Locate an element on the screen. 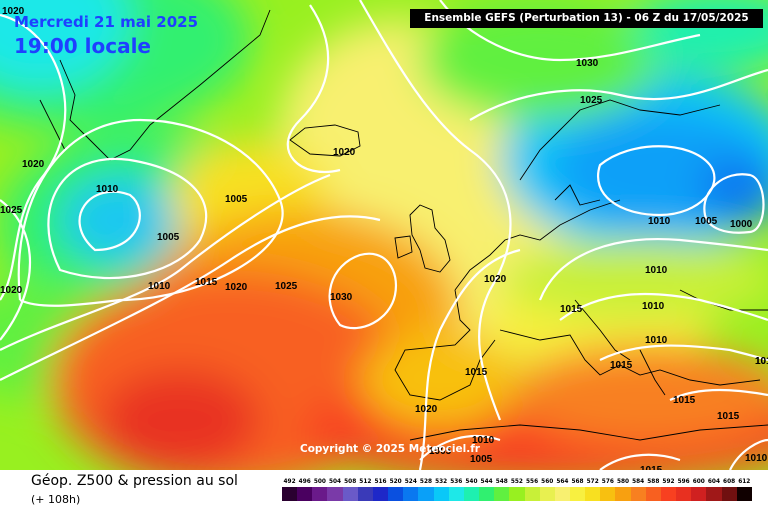  scale-tick-label: 496 is located at coordinates (304, 482).